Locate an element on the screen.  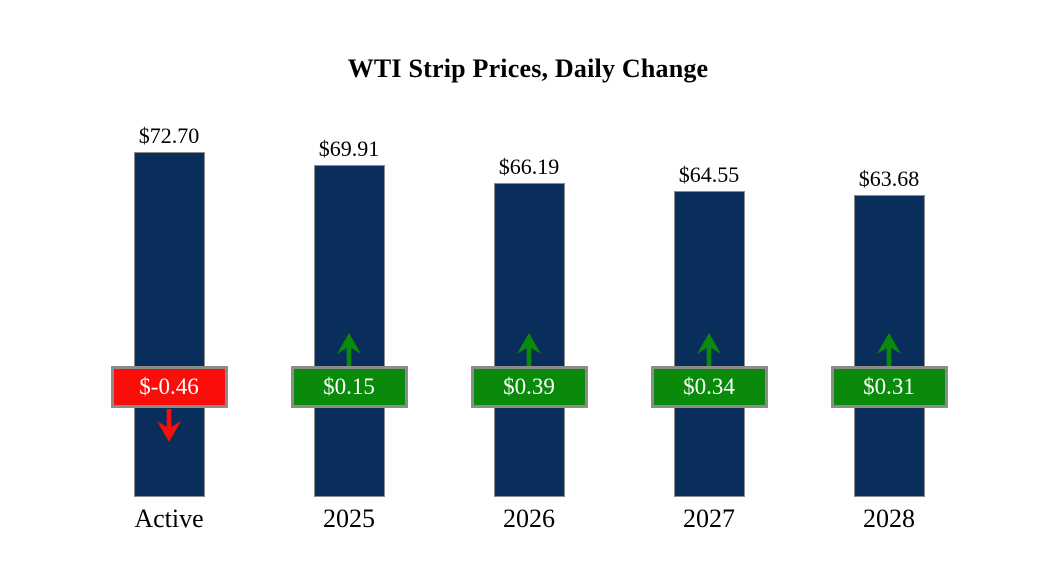
change-badge: $0.34 is located at coordinates (709, 387).